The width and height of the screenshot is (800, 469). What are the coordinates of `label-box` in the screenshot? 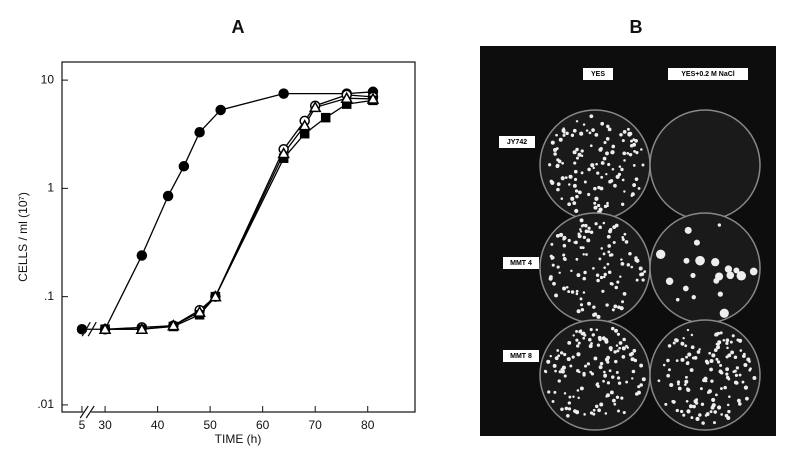 It's located at (598, 74).